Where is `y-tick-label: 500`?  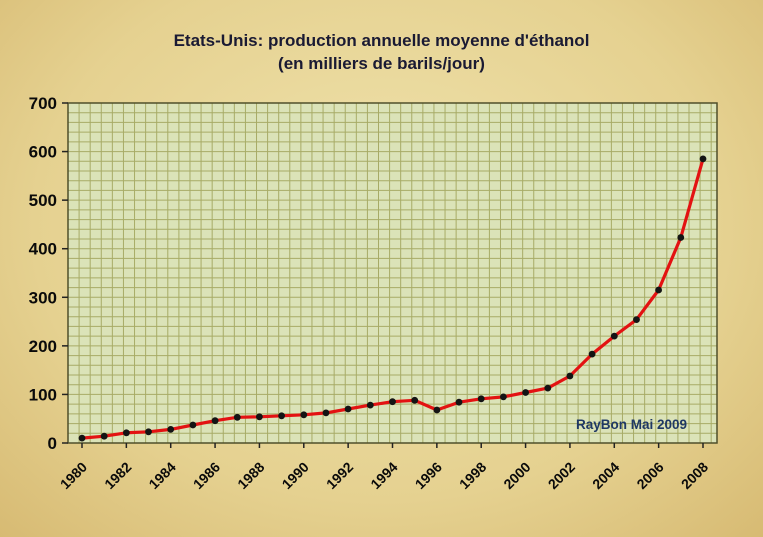
y-tick-label: 500 is located at coordinates (43, 200).